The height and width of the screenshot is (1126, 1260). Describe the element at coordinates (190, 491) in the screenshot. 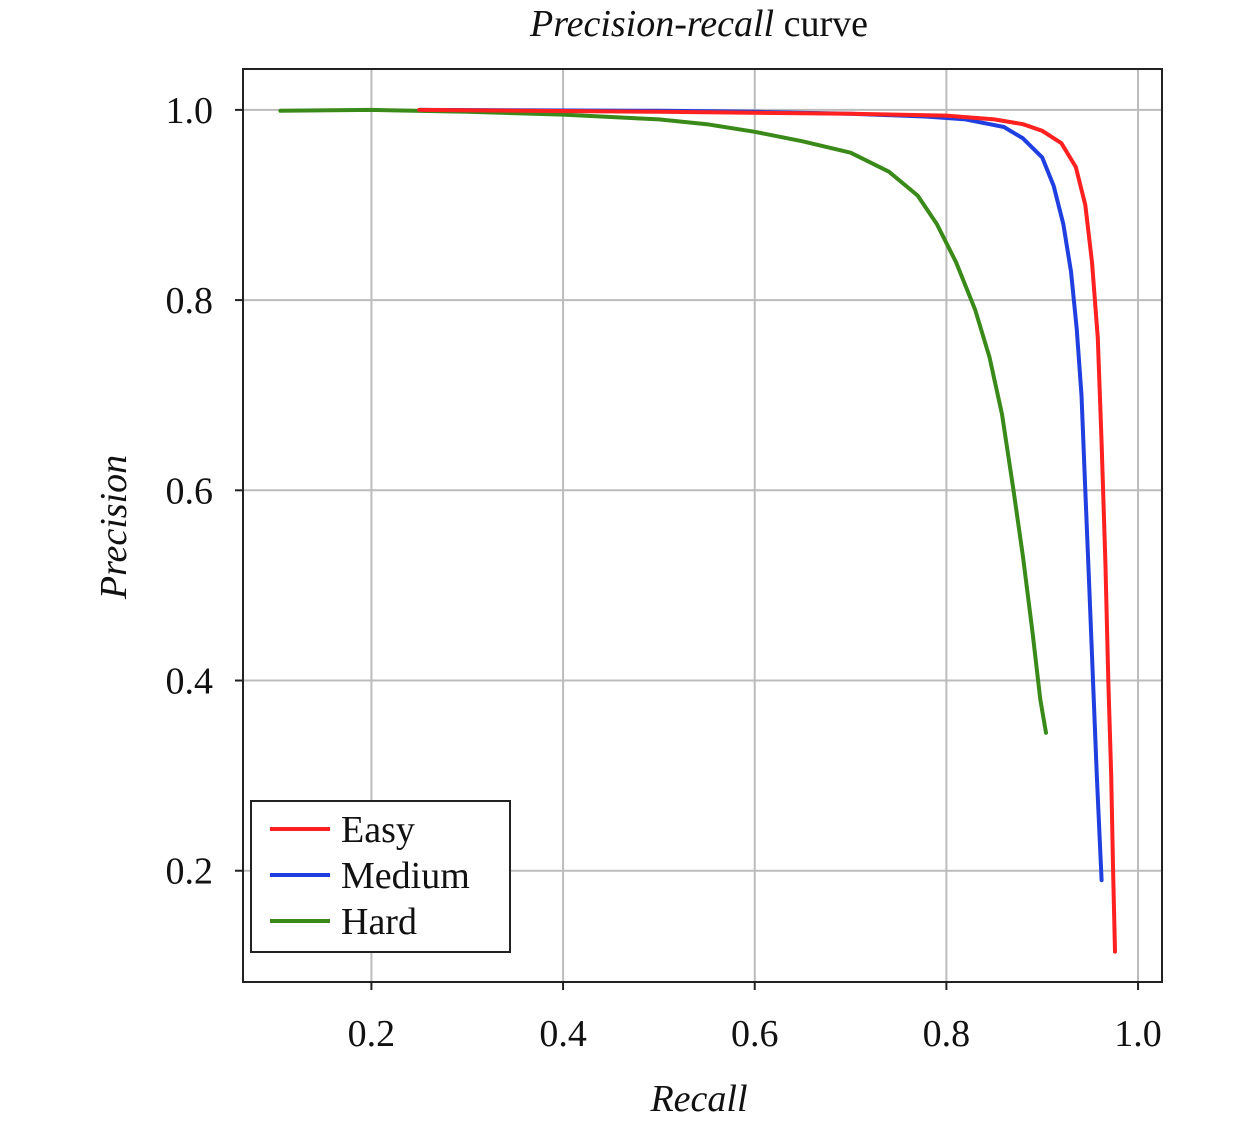

I see `y-tick-label: 0.6` at that location.